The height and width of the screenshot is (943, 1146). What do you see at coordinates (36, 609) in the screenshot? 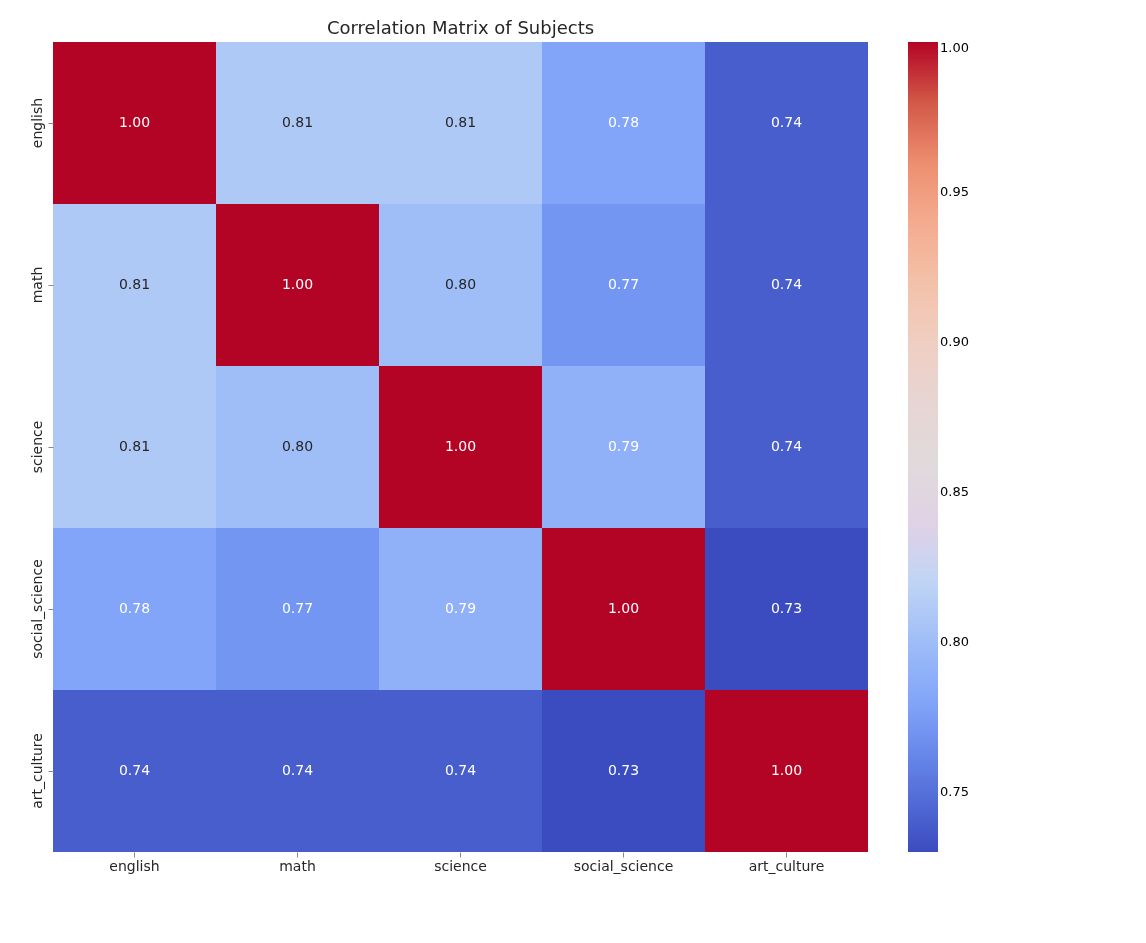
I see `y-tick-label: social_science` at bounding box center [36, 609].